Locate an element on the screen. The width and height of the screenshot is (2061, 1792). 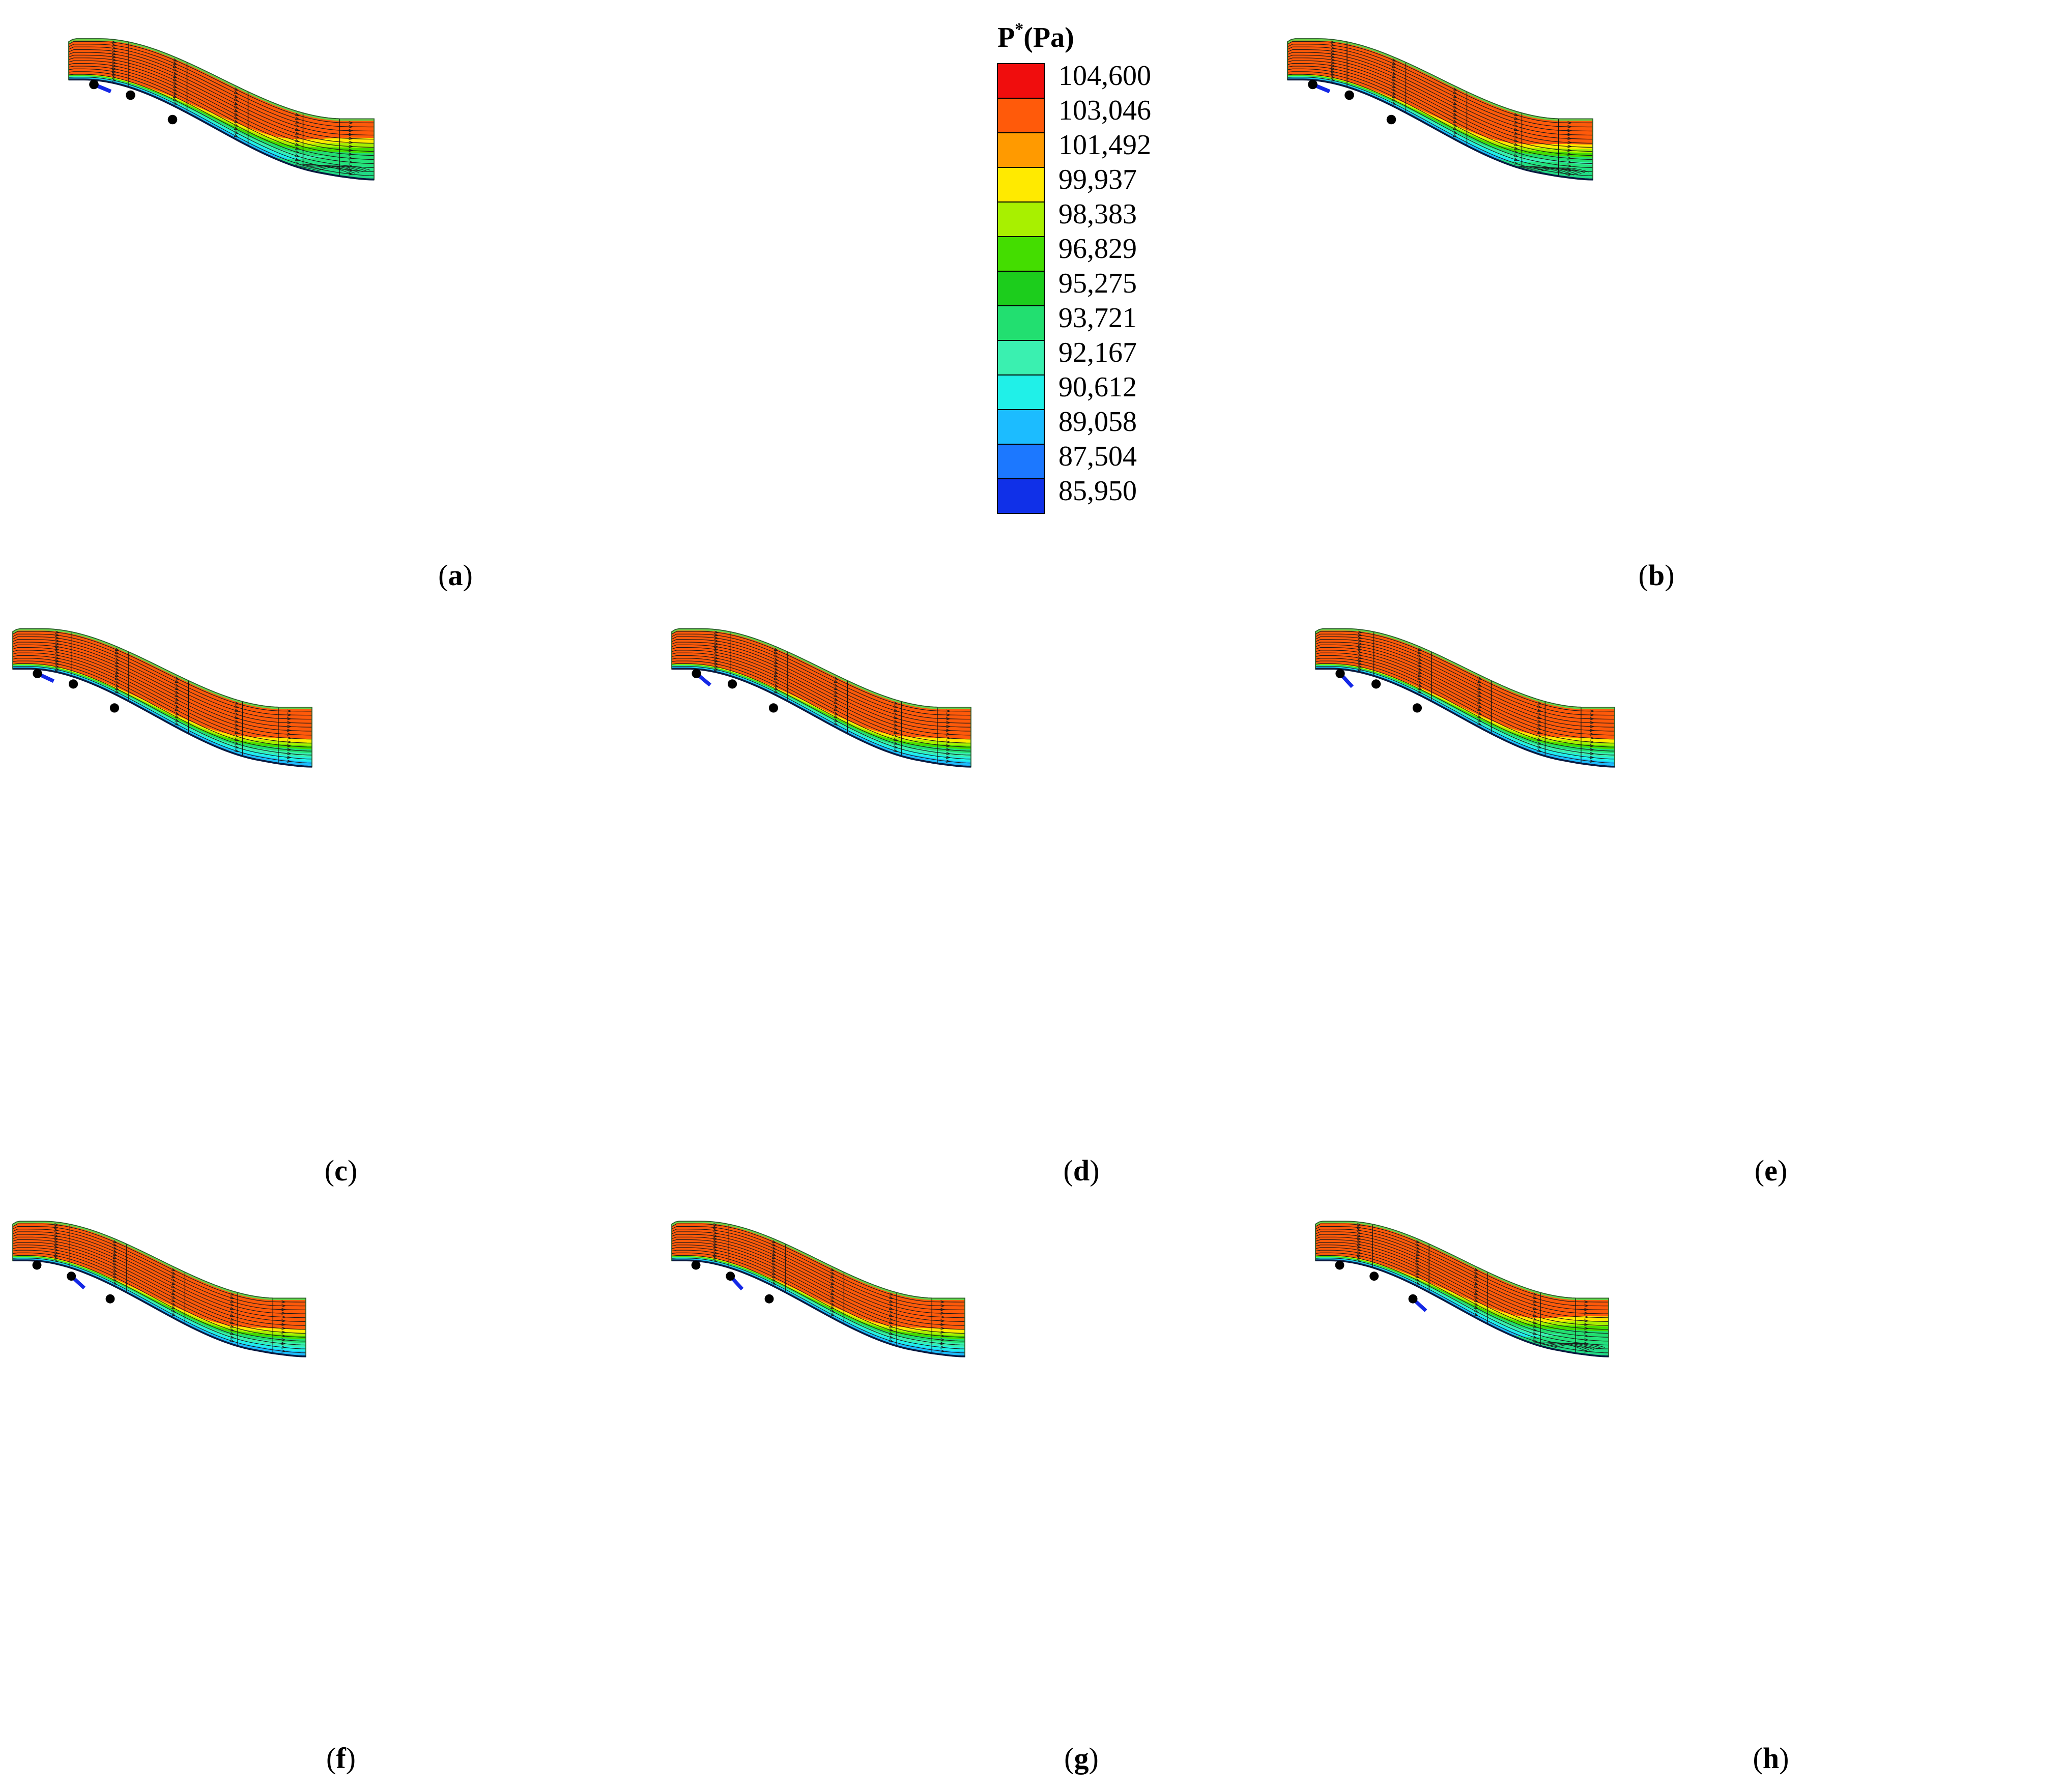
panel-label-b: (b) is located at coordinates (1657, 575).